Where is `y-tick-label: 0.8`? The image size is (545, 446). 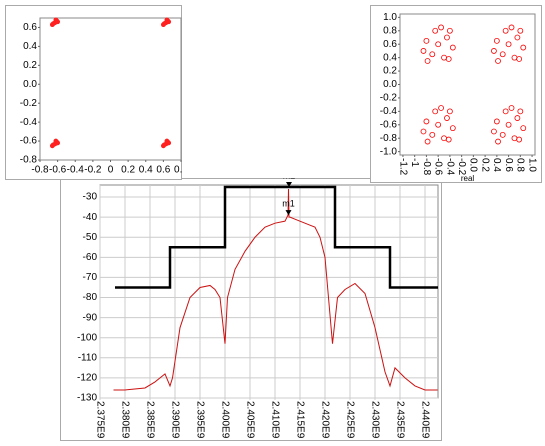
y-tick-label: 0.8 is located at coordinates (390, 30).